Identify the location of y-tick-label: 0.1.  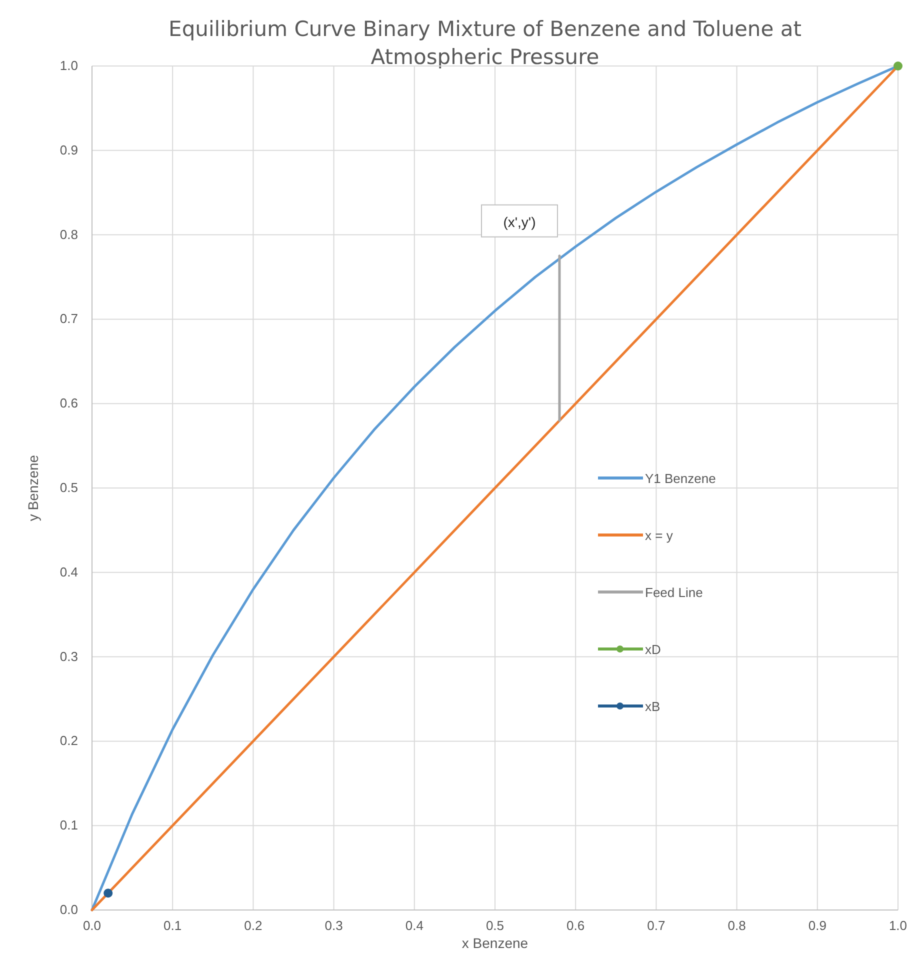
(69, 825).